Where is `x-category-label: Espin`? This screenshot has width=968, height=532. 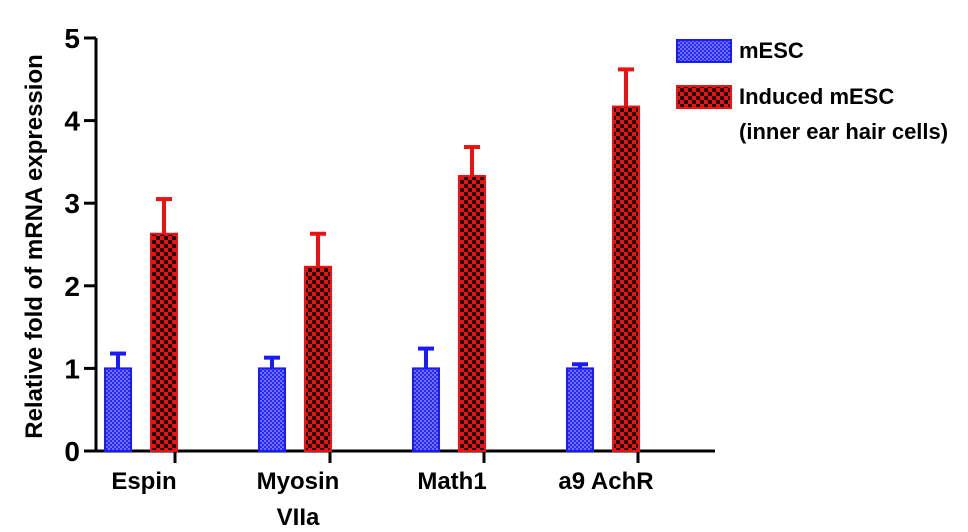 x-category-label: Espin is located at coordinates (143, 481).